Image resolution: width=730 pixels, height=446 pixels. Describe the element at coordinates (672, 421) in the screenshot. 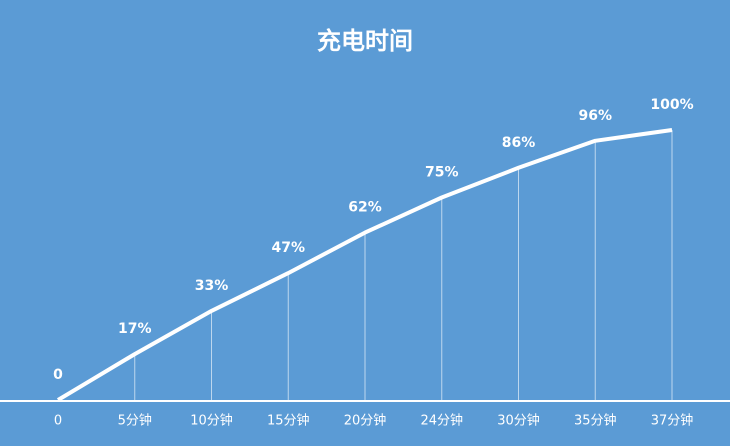

I see `x-tick-label: 37分钟` at that location.